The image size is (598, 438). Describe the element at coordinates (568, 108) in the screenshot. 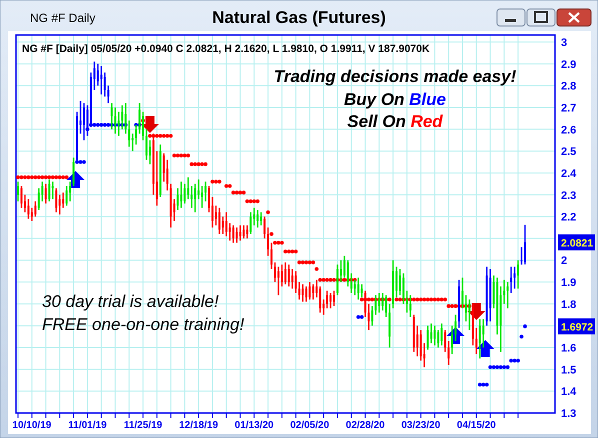

I see `y-tick-label: 2.7` at that location.